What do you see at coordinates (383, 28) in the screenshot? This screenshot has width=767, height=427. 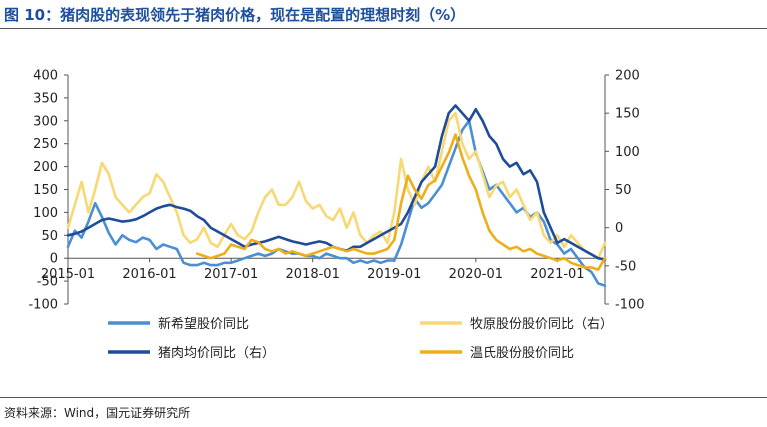 I see `top-rule` at bounding box center [383, 28].